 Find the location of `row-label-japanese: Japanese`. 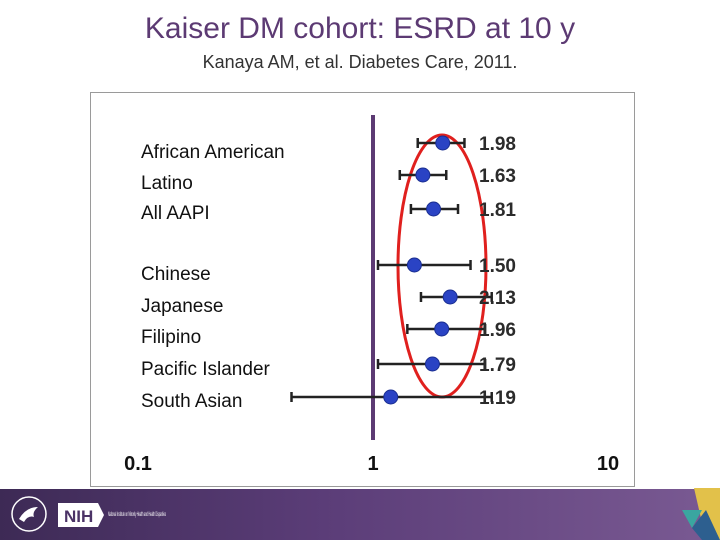

row-label-japanese: Japanese is located at coordinates (182, 306).